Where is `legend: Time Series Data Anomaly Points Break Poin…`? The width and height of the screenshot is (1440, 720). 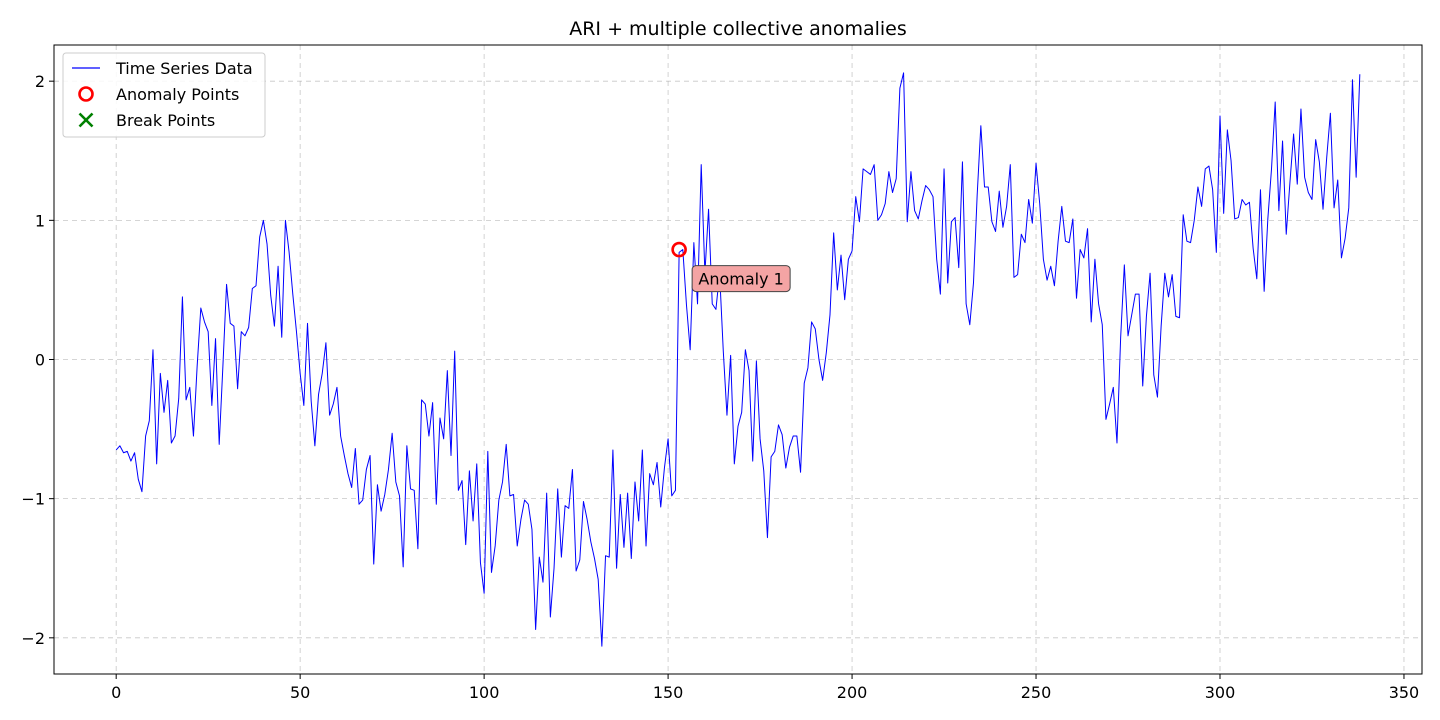 legend: Time Series Data Anomaly Points Break Poin… is located at coordinates (164, 95).